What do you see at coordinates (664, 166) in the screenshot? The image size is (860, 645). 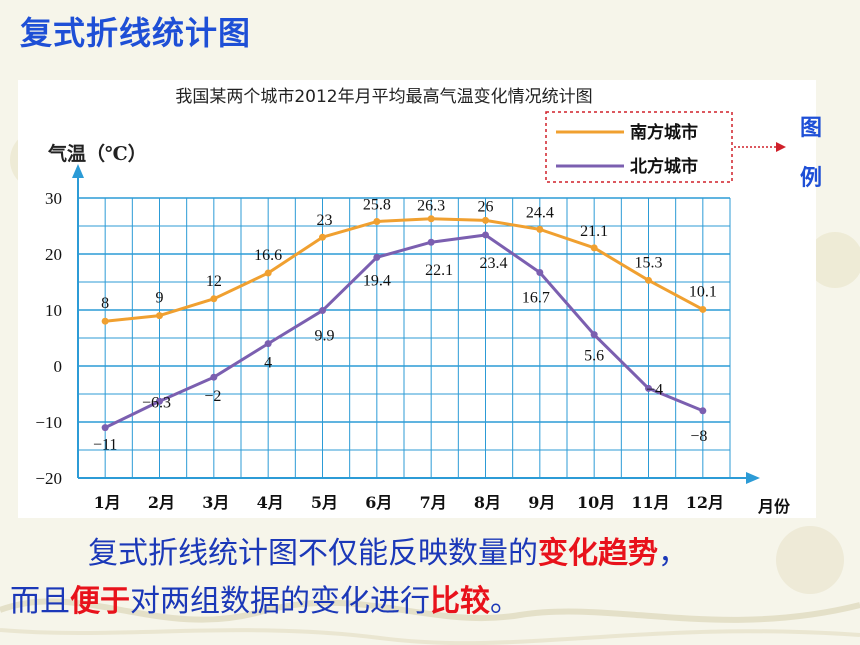 I see `legend-label-north: 北方城市` at bounding box center [664, 166].